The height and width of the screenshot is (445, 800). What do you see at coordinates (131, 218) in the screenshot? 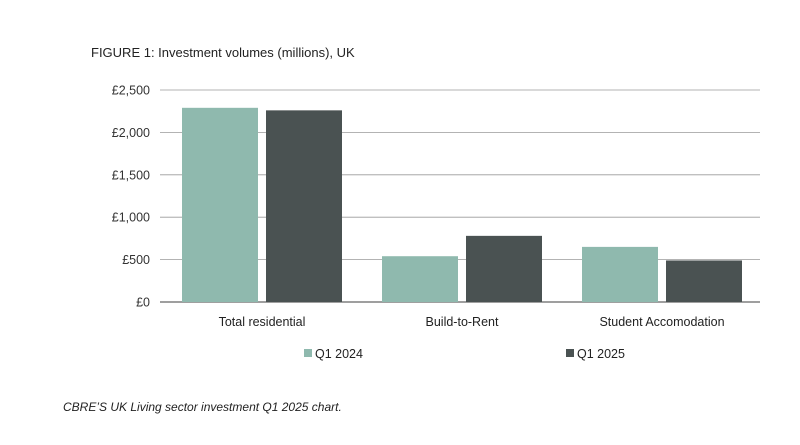
I see `y-tick-label: £1,000` at bounding box center [131, 218].